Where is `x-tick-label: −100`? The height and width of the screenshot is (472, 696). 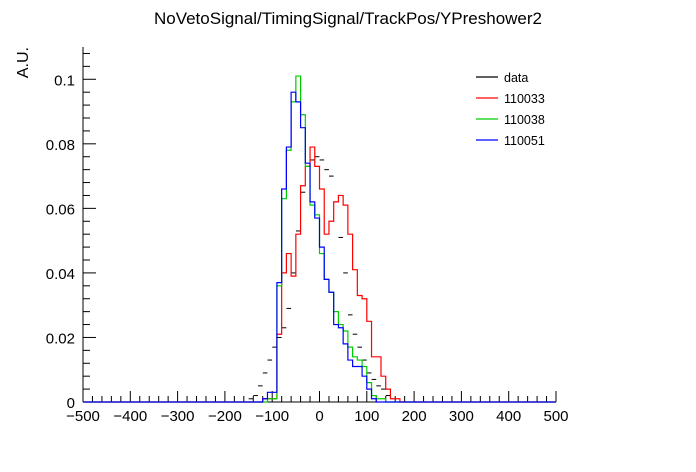
x-tick-label: −100 is located at coordinates (272, 416).